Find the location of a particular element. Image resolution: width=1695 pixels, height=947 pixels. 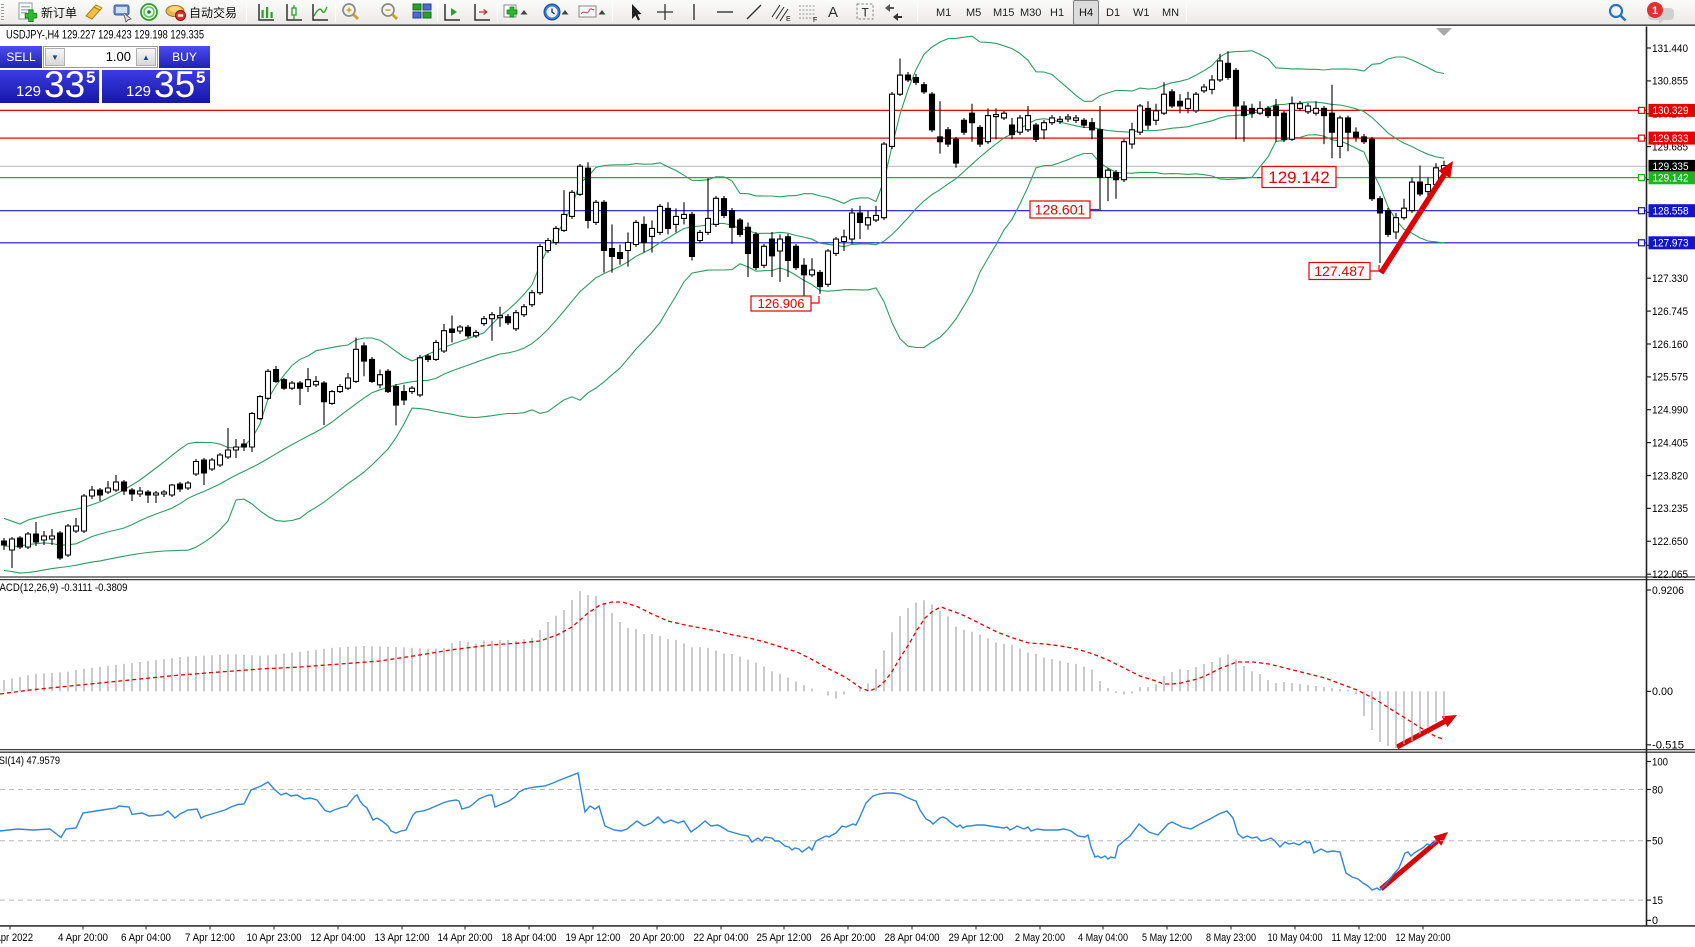

svg-text: RSI(14) 47.9579 is located at coordinates (30, 761).